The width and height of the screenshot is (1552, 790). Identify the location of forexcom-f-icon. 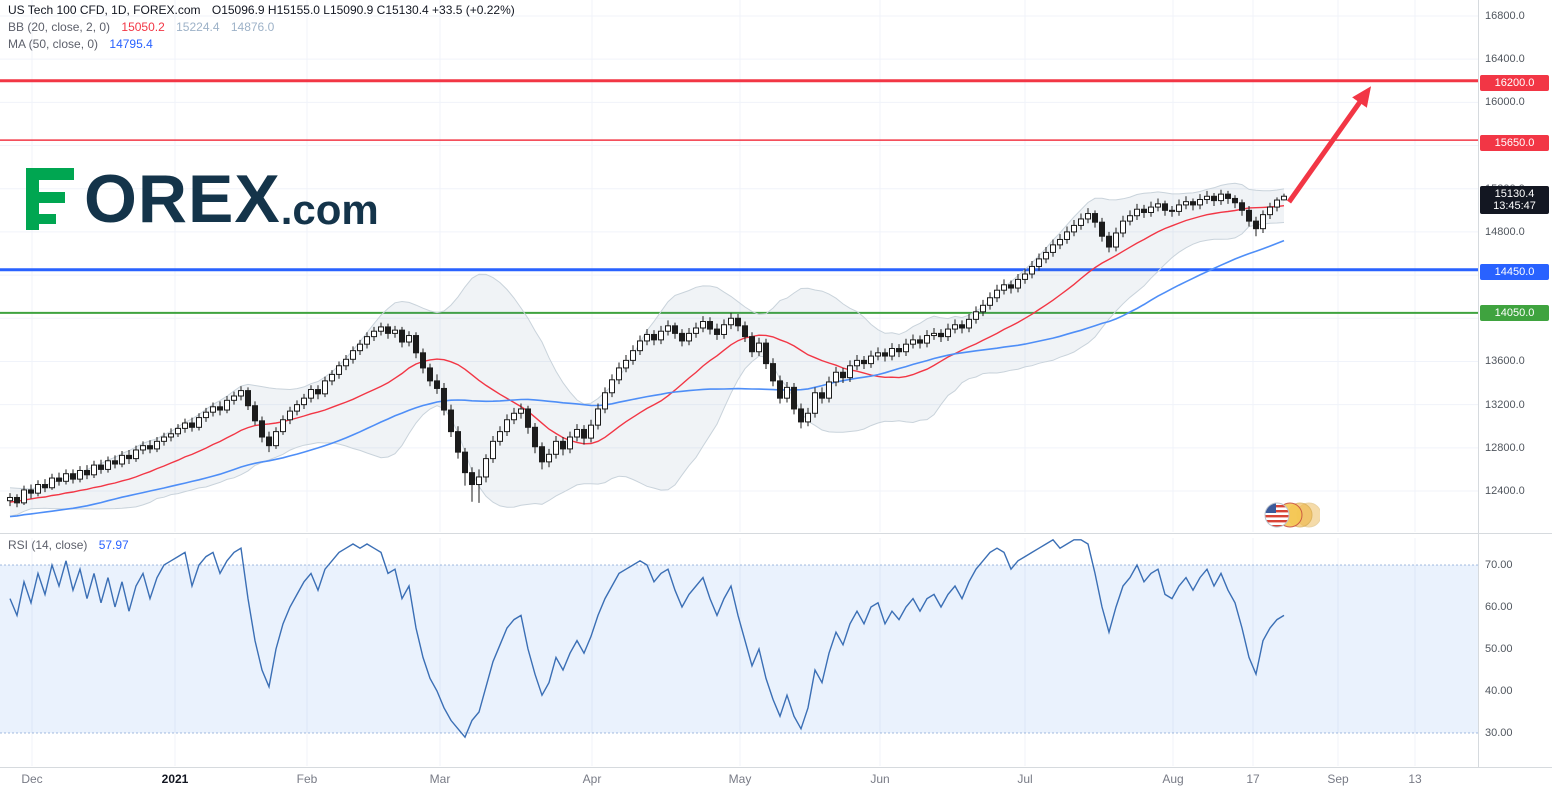
(50, 199).